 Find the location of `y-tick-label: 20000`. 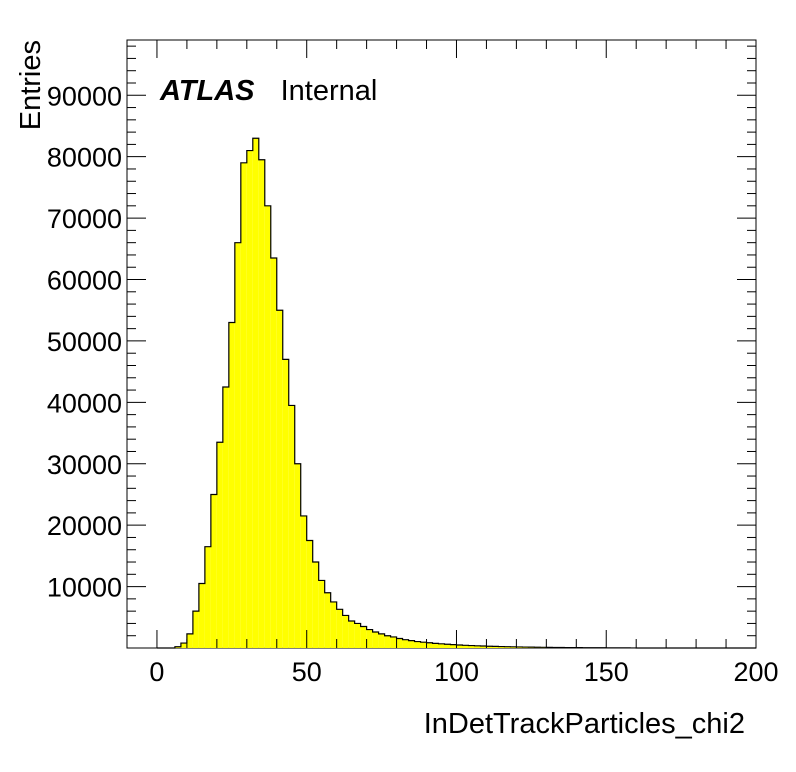

y-tick-label: 20000 is located at coordinates (84, 526).